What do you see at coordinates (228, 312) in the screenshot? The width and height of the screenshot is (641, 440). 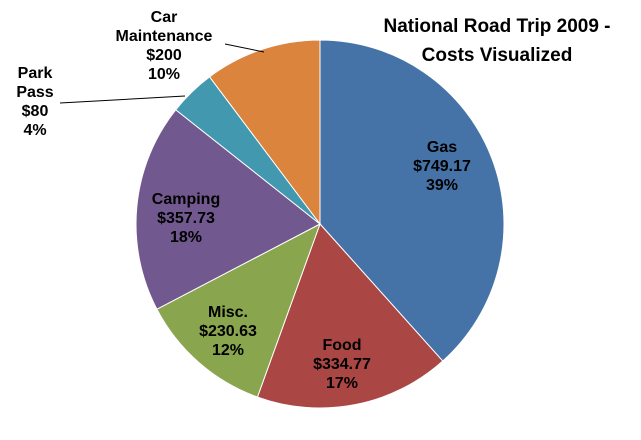 I see `slice-label-line: Misc.` at bounding box center [228, 312].